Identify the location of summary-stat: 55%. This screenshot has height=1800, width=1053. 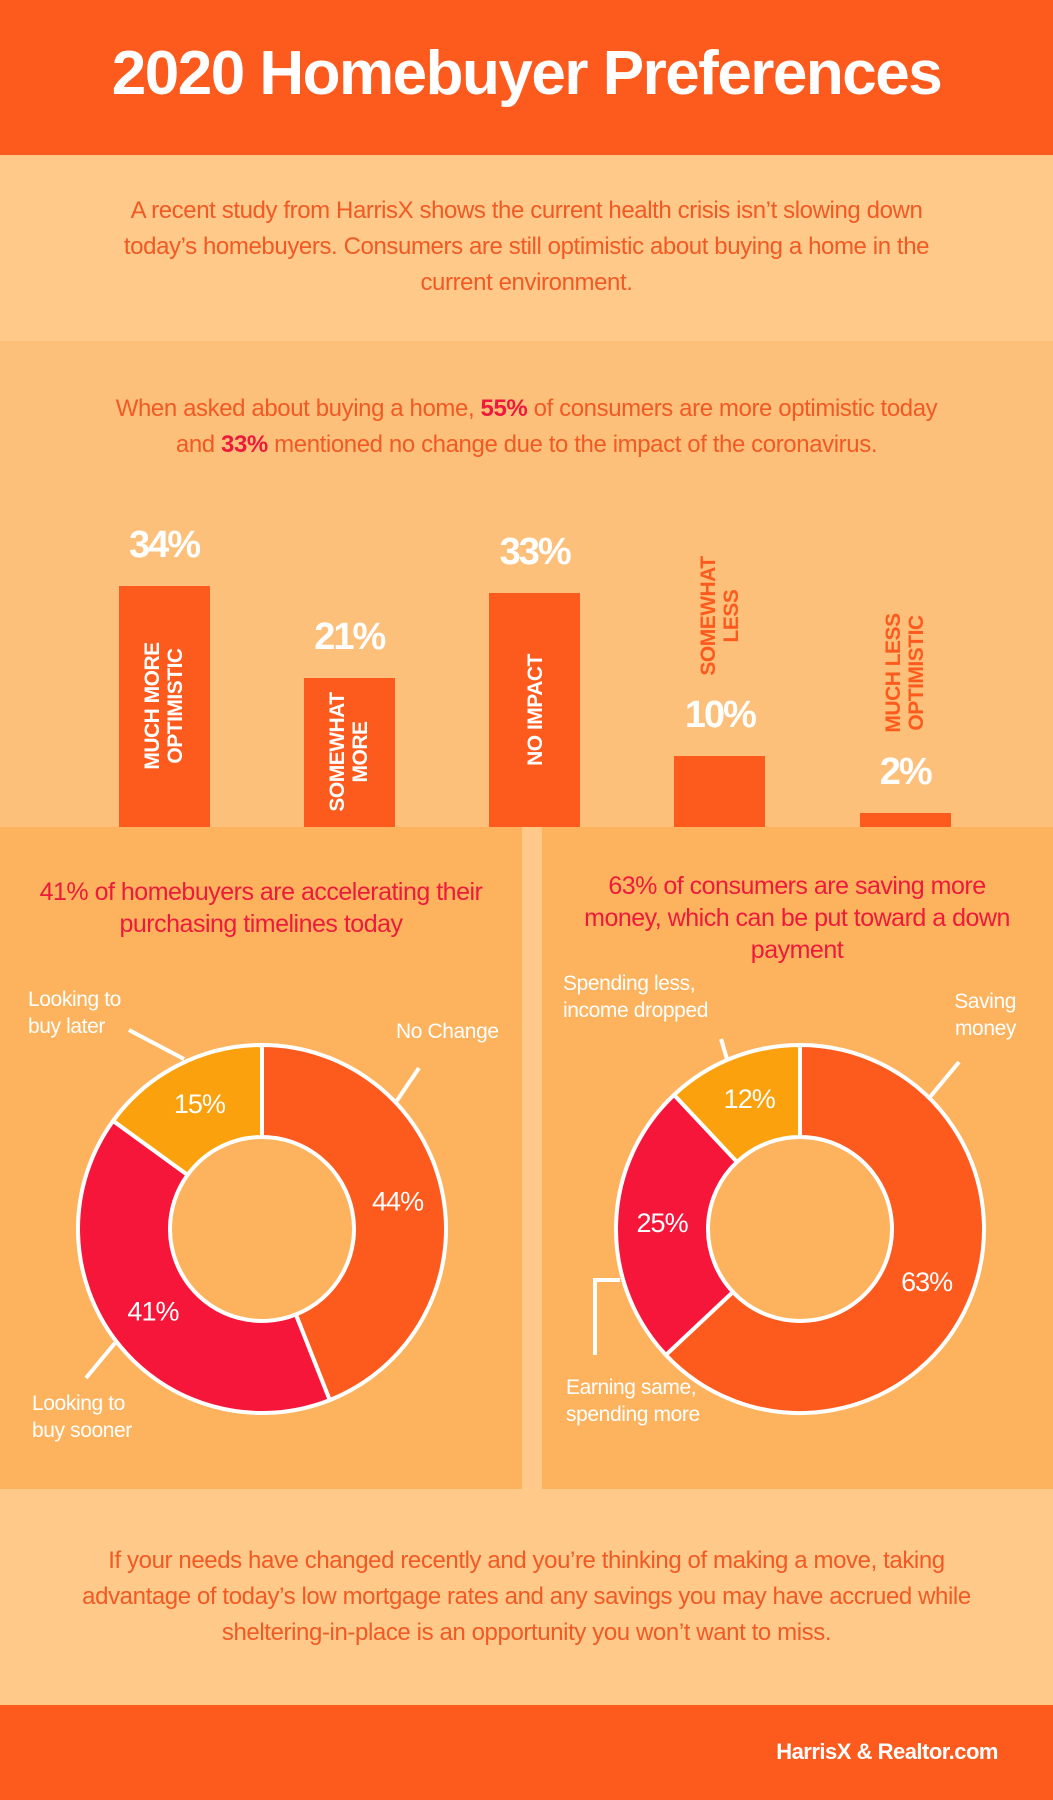
(504, 408).